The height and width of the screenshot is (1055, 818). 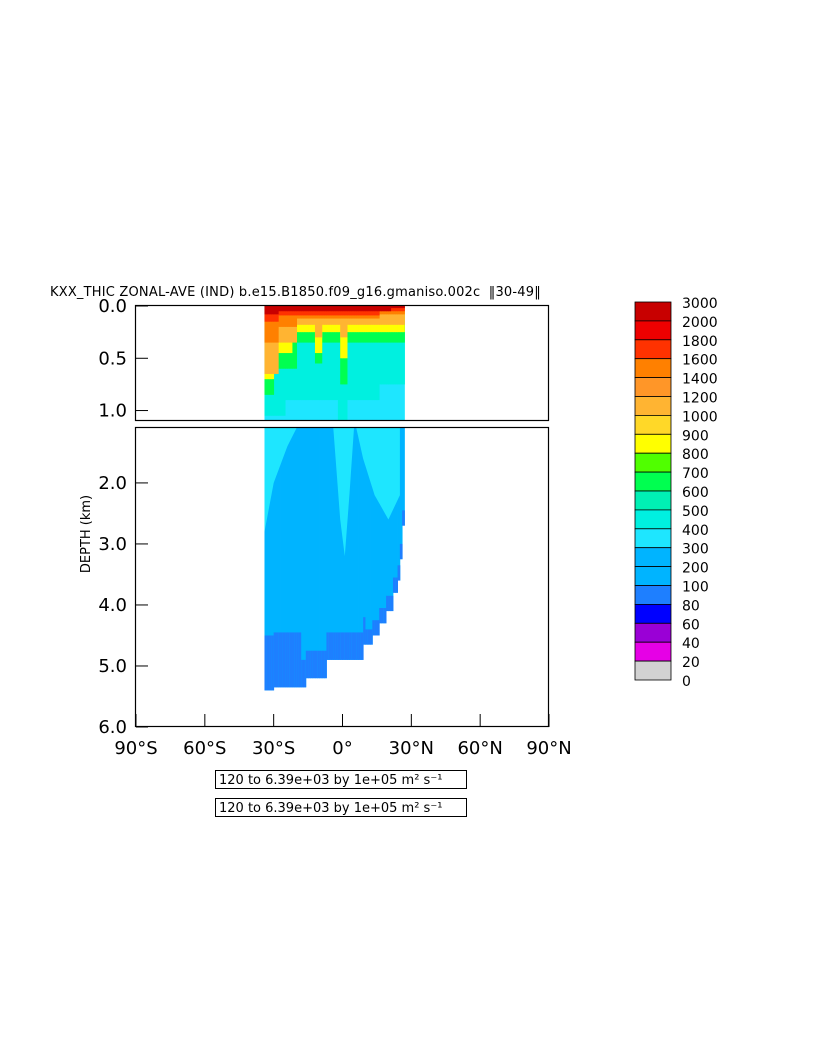 I want to click on x-tick-label: 30°N, so click(x=411, y=748).